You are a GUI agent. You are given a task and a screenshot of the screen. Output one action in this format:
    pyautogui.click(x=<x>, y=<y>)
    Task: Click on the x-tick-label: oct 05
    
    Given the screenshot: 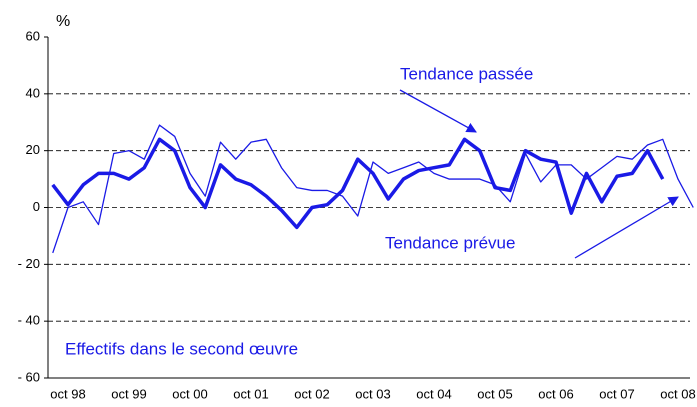 What is the action you would take?
    pyautogui.click(x=494, y=393)
    